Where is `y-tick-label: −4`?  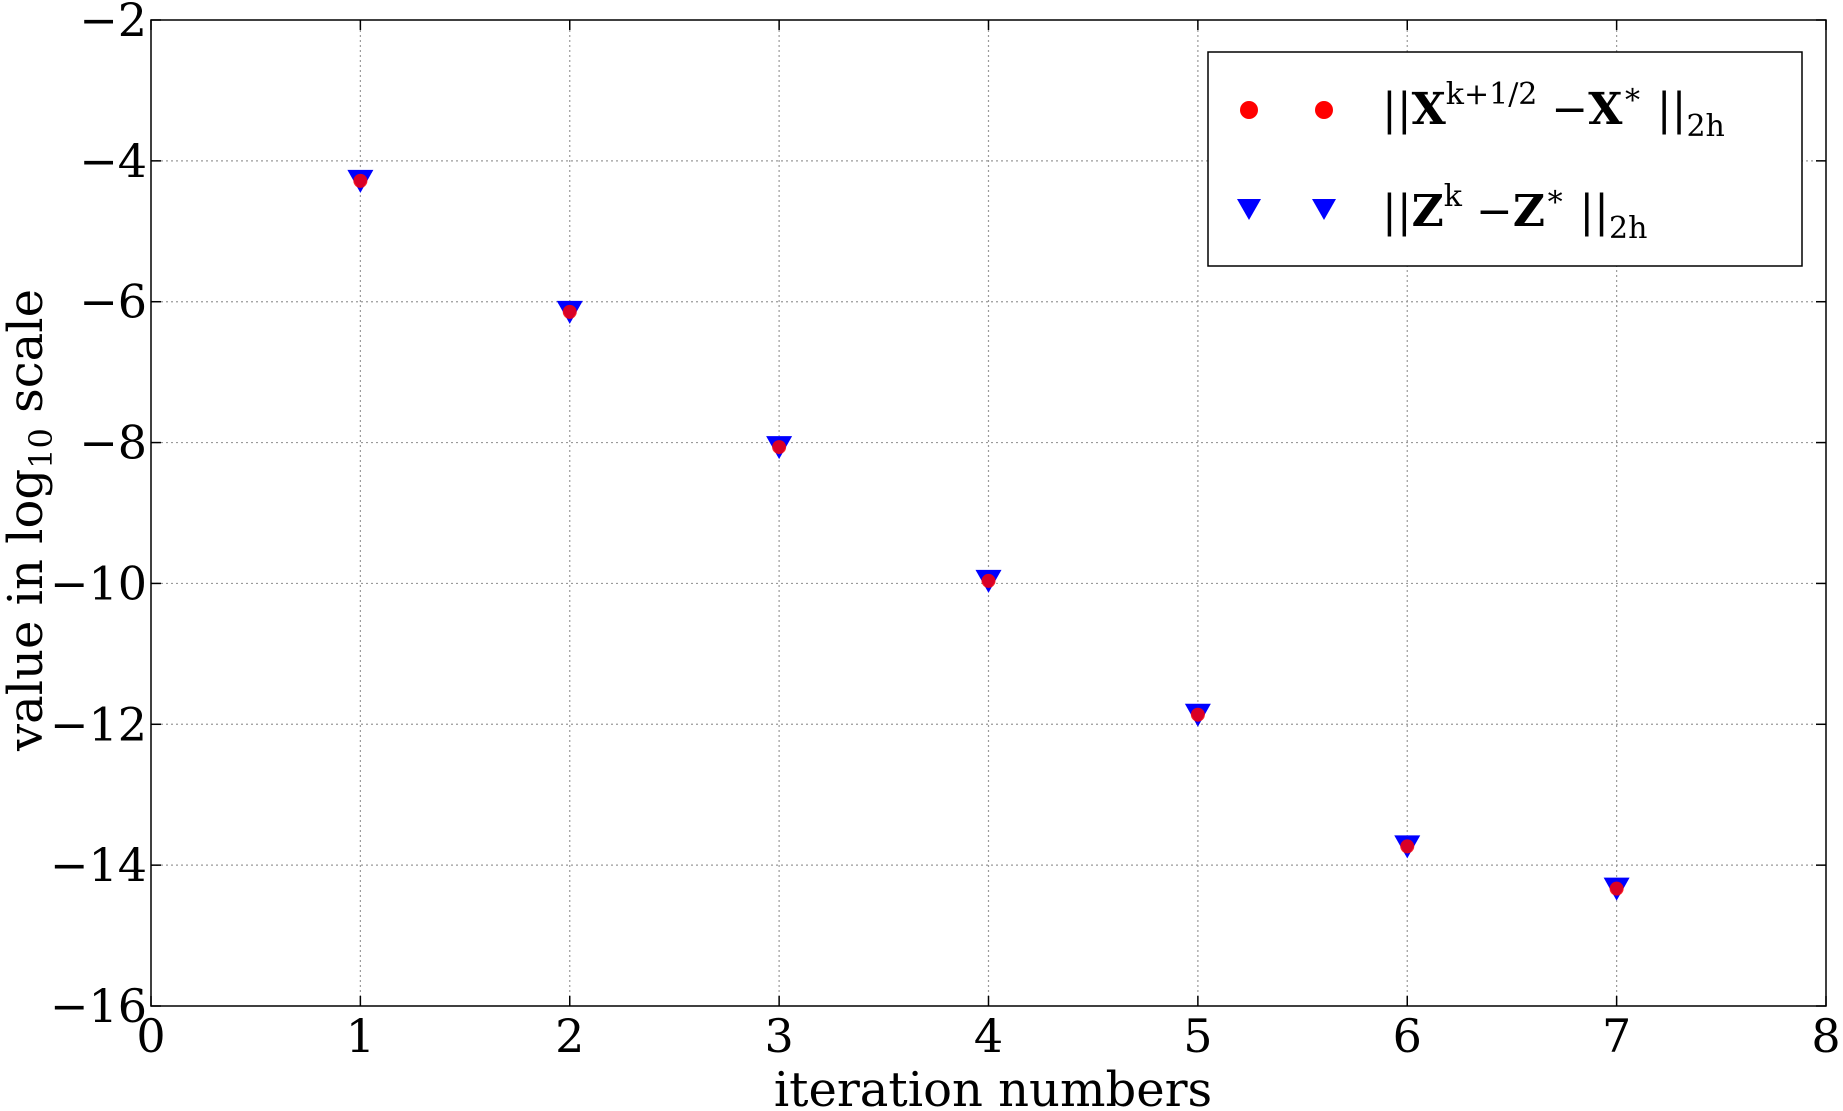 y-tick-label: −4 is located at coordinates (113, 161).